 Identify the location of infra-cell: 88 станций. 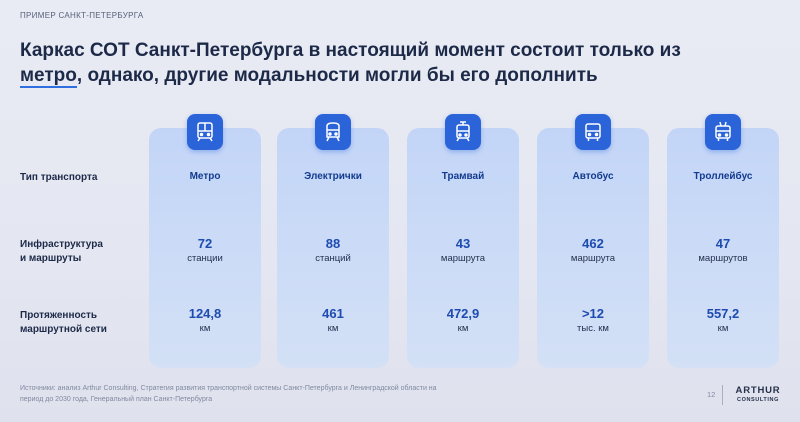
(333, 250).